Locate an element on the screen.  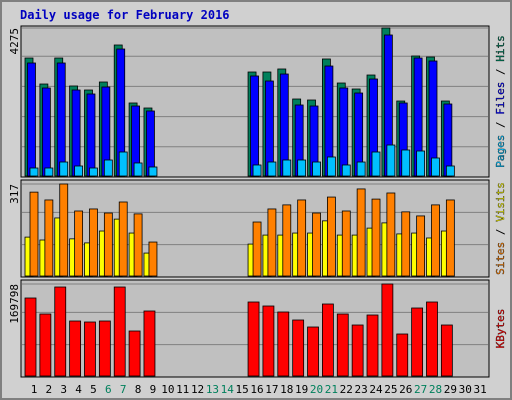
x-tick-label: 9 is located at coordinates (153, 389).